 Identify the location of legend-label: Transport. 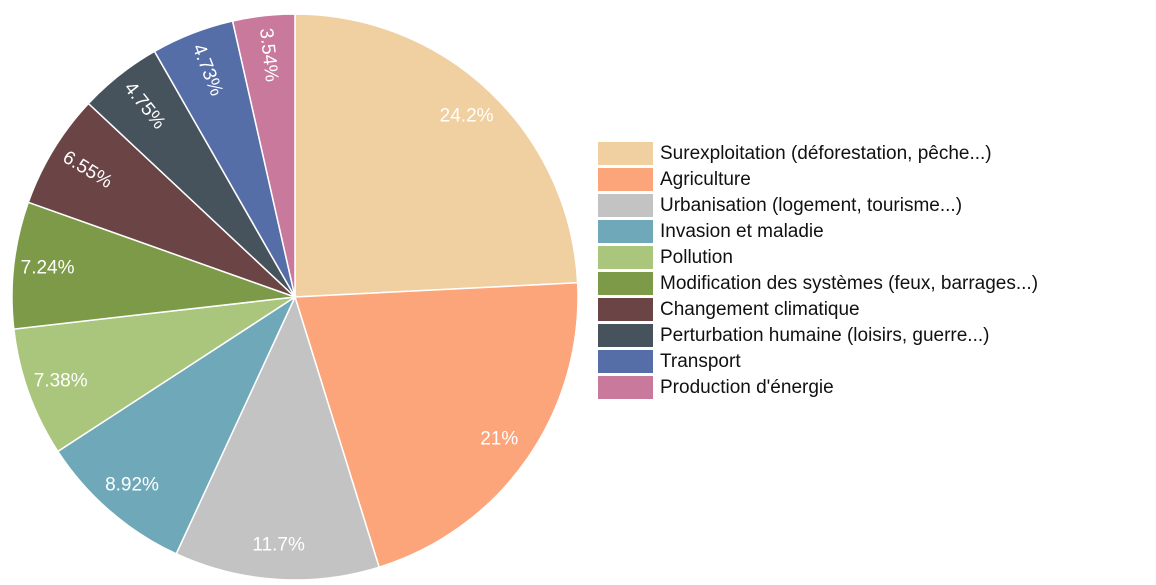
(700, 361).